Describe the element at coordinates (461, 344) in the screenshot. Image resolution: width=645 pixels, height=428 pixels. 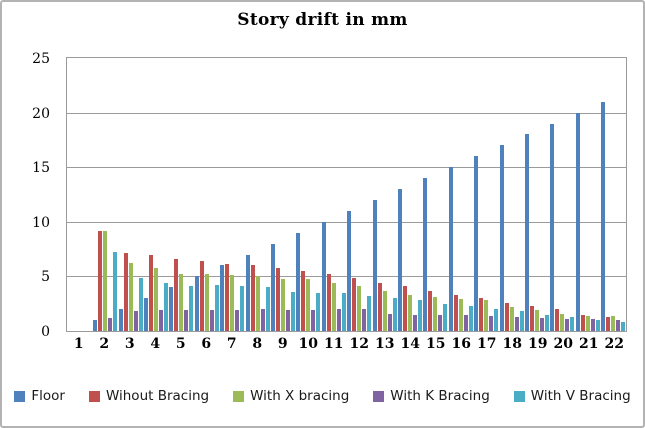
I see `x-tick-label: 16` at that location.